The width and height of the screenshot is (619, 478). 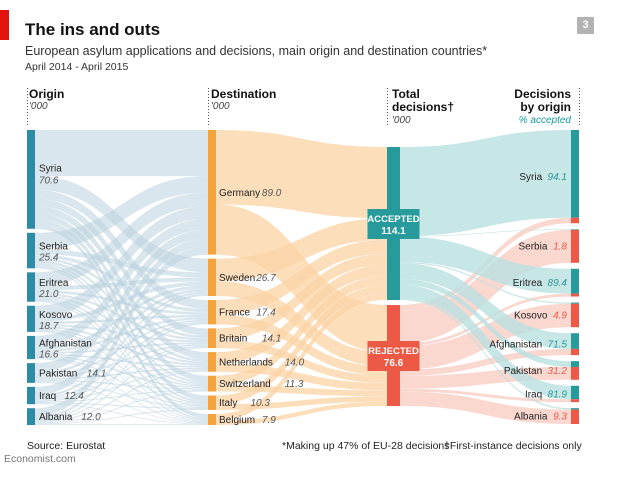 I want to click on origin-value-eritrea: 21.0, so click(x=48, y=294).